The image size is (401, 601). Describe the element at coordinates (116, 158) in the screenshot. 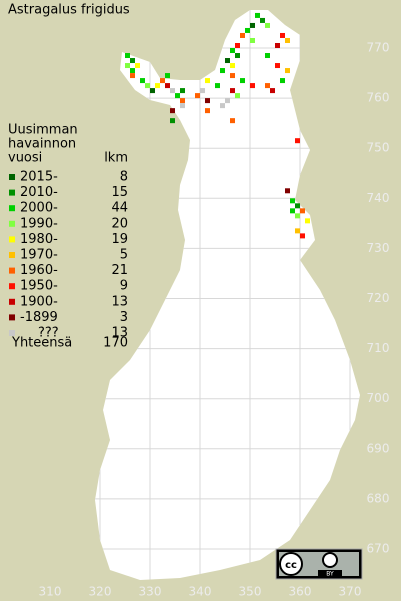

I see `legend-count-header: lkm` at that location.